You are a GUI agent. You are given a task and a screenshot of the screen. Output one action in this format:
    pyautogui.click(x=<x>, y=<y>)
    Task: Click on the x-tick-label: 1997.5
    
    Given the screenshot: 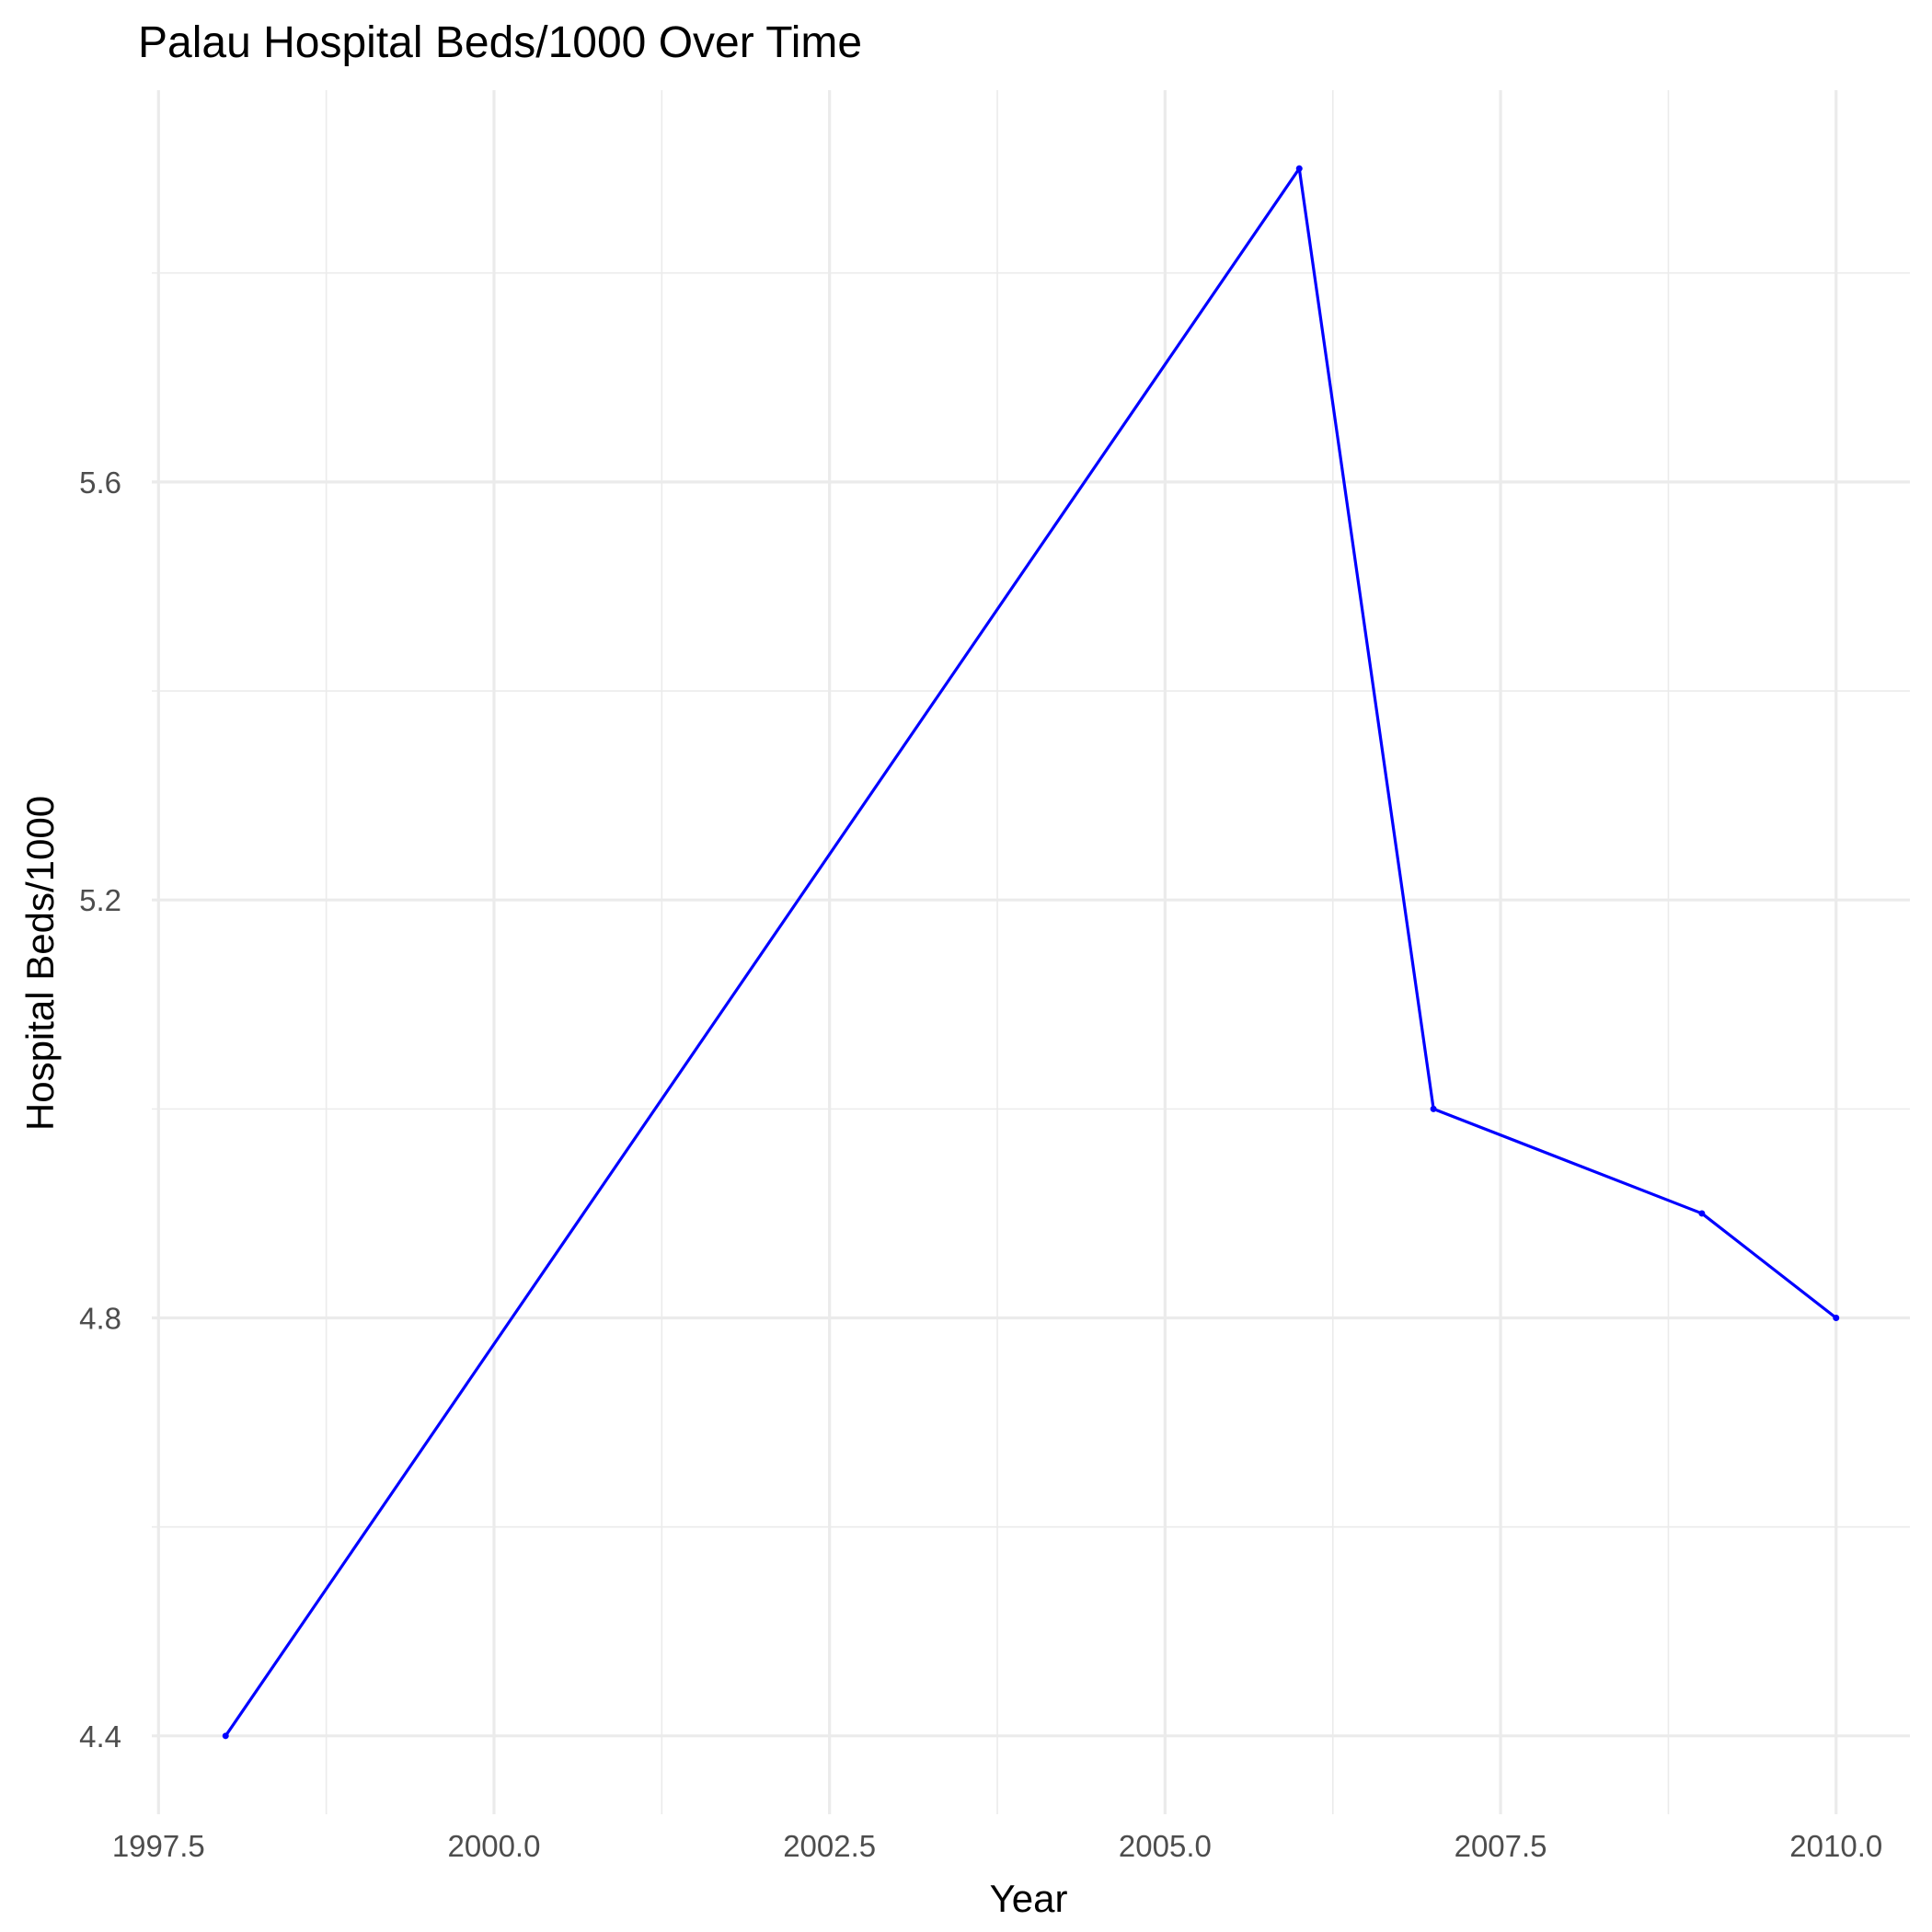 What is the action you would take?
    pyautogui.click(x=158, y=1846)
    